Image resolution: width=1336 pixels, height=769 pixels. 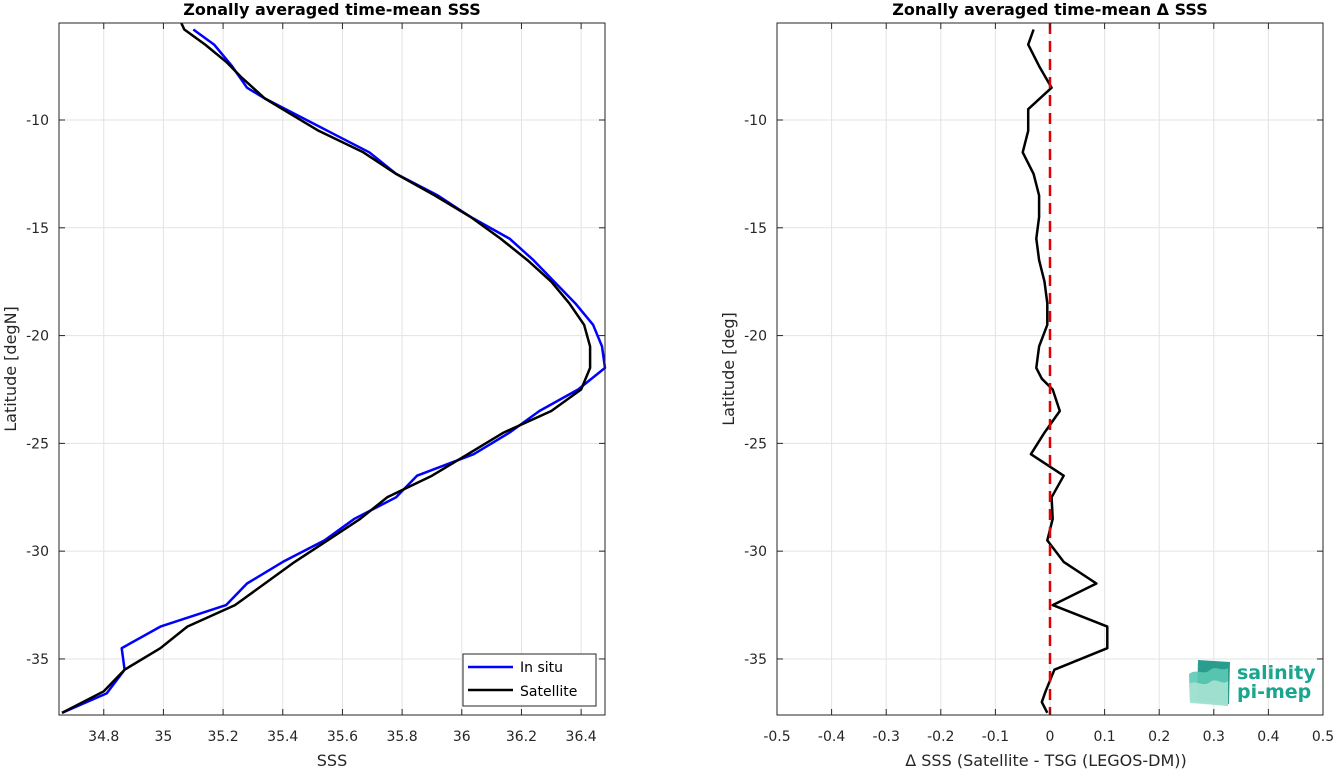 I want to click on sss-x-axis-label: SSS, so click(x=332, y=760).